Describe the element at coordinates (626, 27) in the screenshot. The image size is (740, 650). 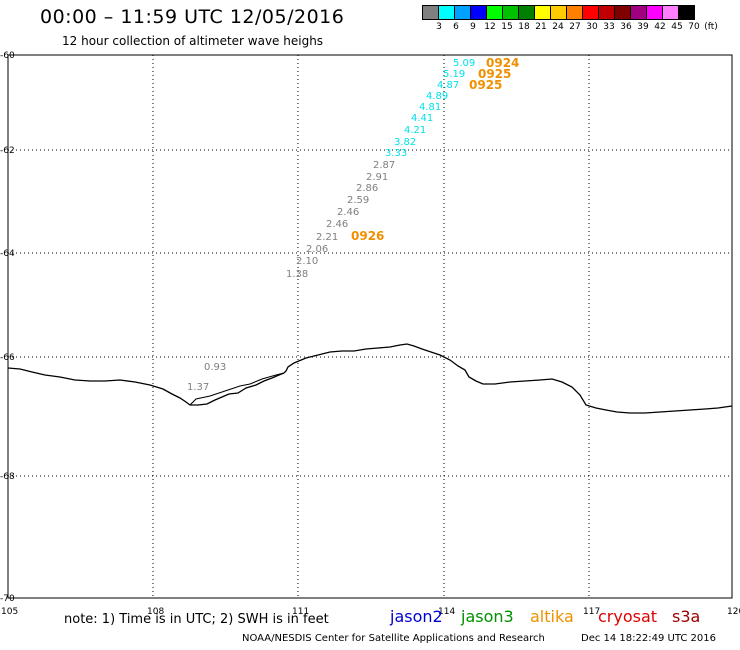
I see `legend-label: 36` at that location.